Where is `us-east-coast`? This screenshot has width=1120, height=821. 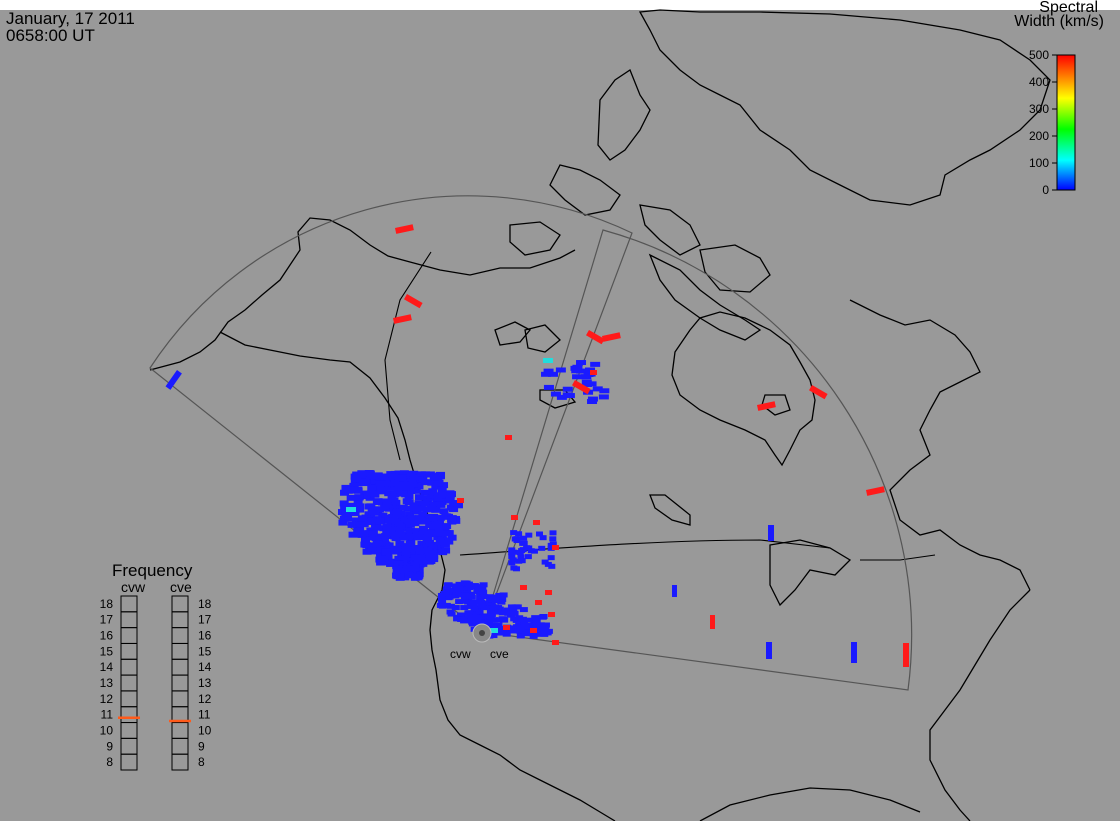
us-east-coast is located at coordinates (980, 705).